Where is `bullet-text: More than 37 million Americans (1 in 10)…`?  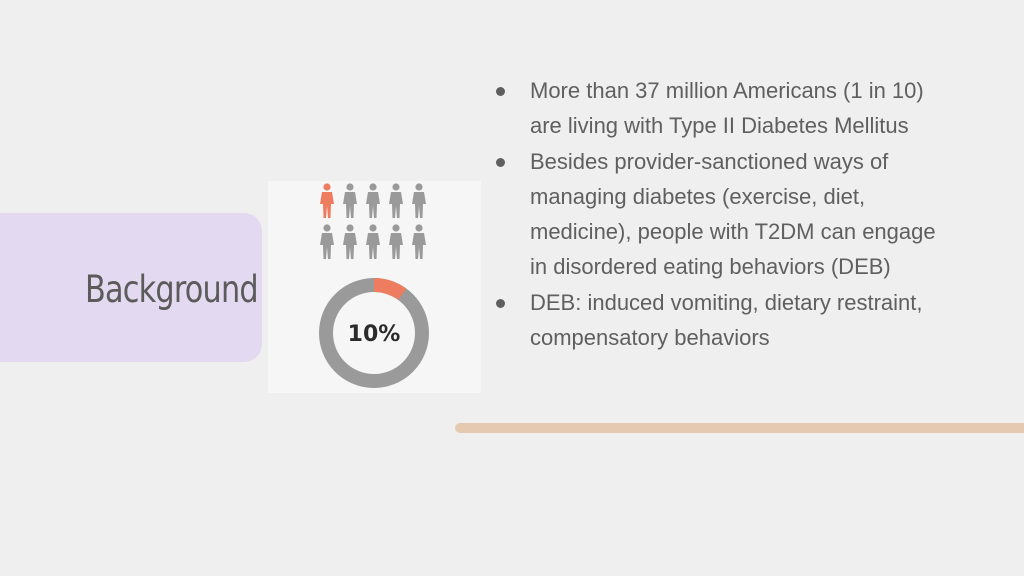 bullet-text: More than 37 million Americans (1 in 10)… is located at coordinates (727, 108).